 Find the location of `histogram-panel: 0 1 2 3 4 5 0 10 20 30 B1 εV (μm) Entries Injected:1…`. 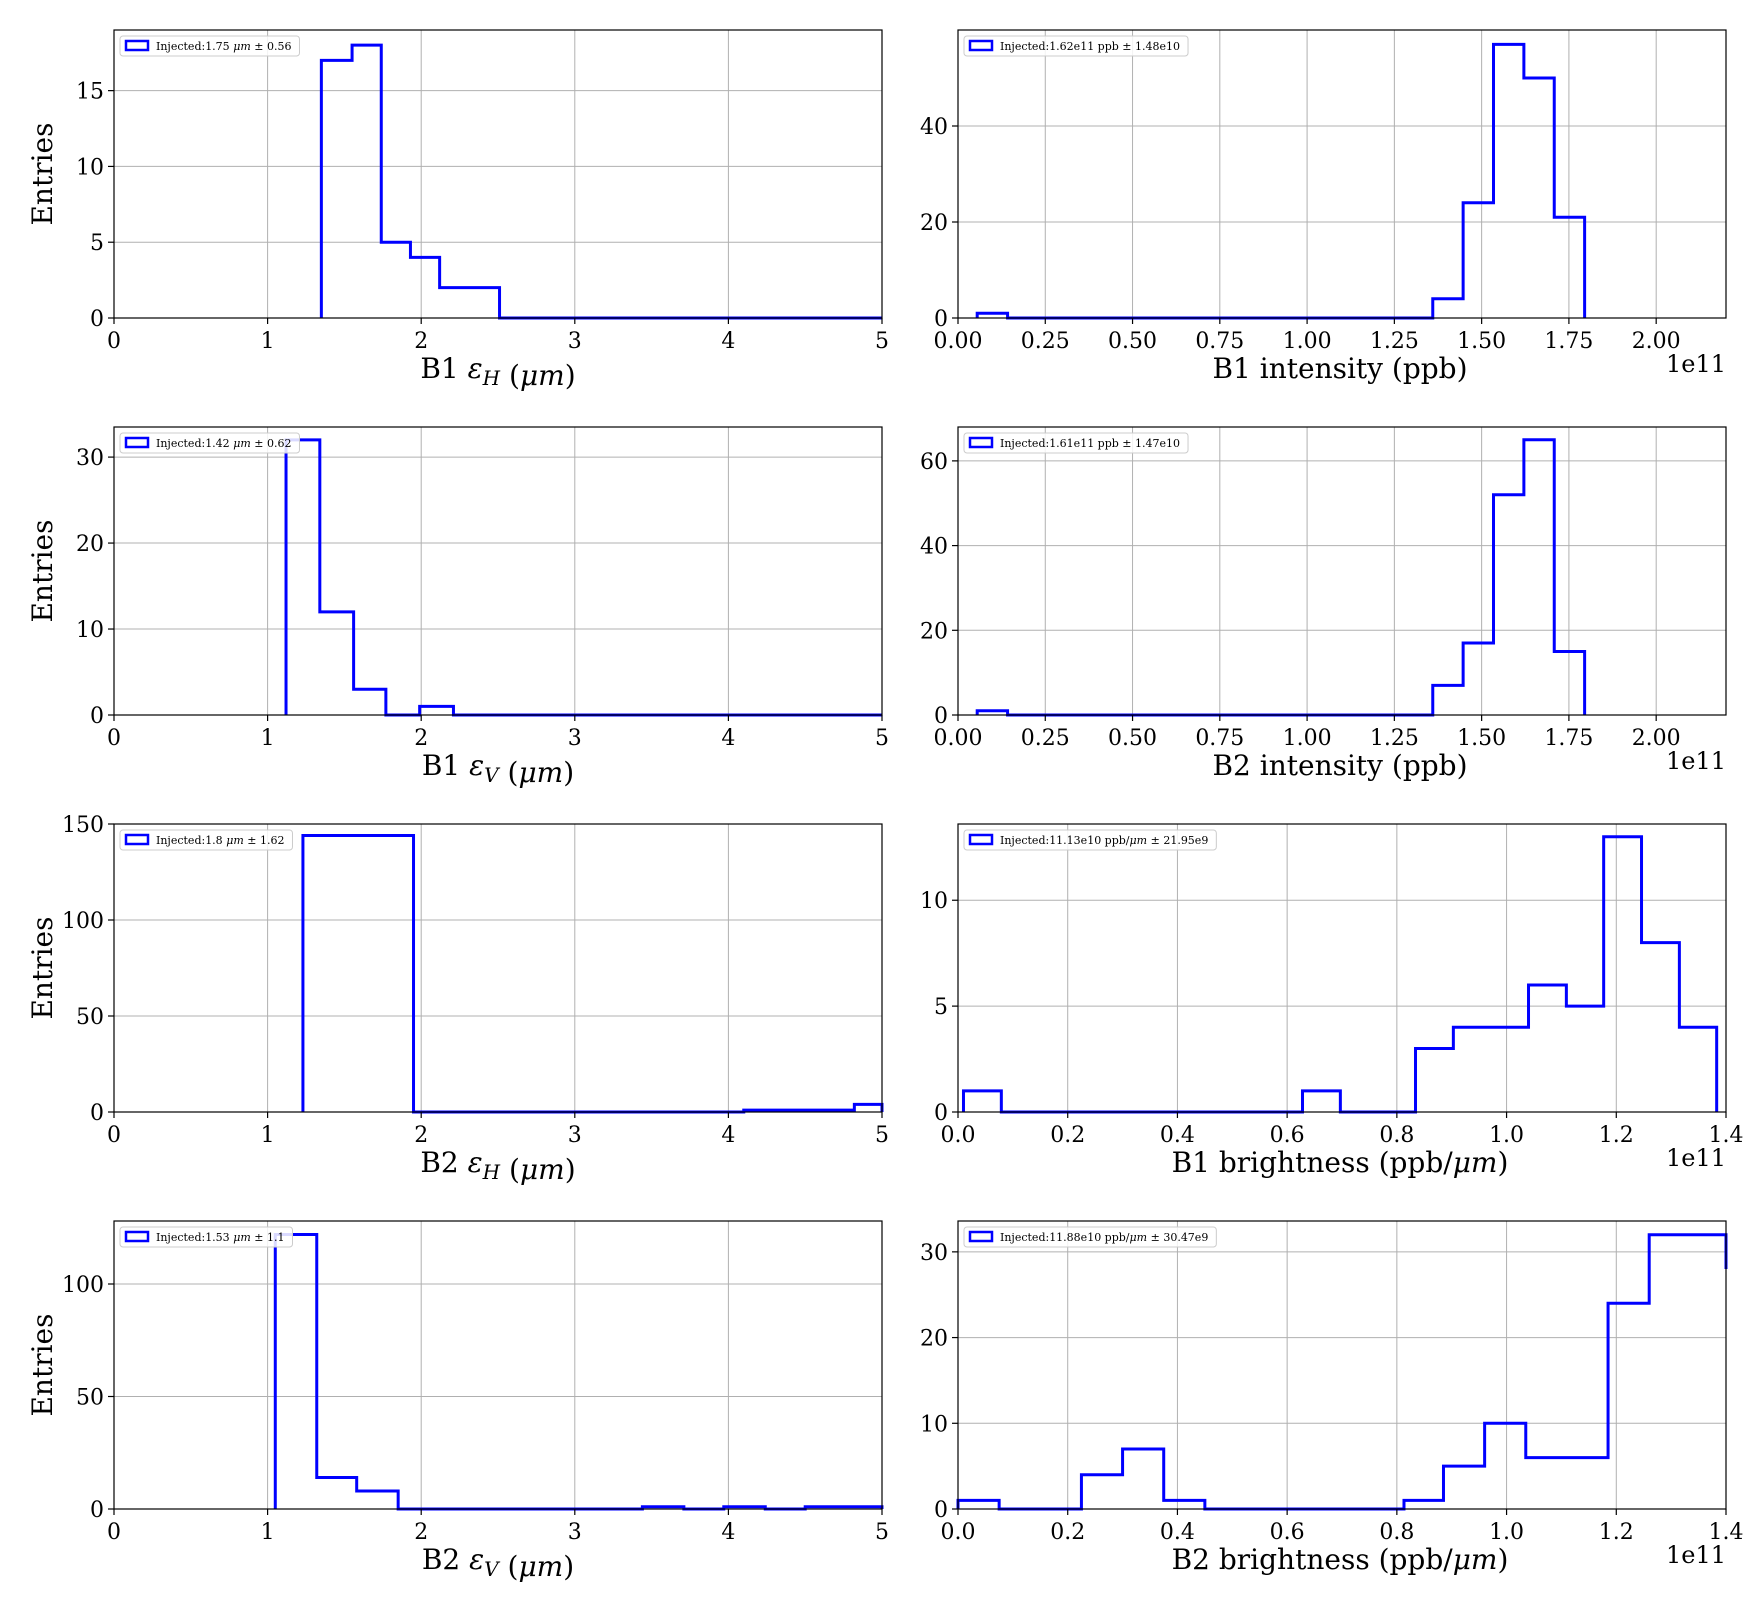

histogram-panel: 0 1 2 3 4 5 0 10 20 30 B1 εV (μm) Entries Injected:1… is located at coordinates (457, 607).